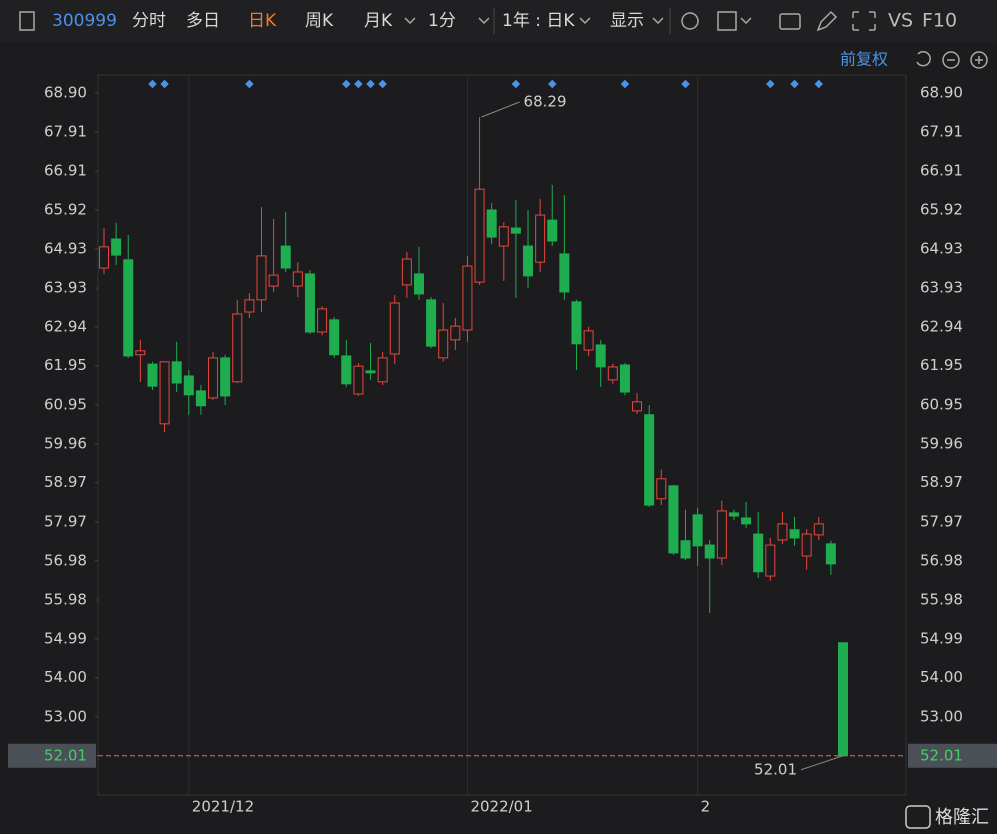  What do you see at coordinates (84, 21) in the screenshot?
I see `stock-code: 300999` at bounding box center [84, 21].